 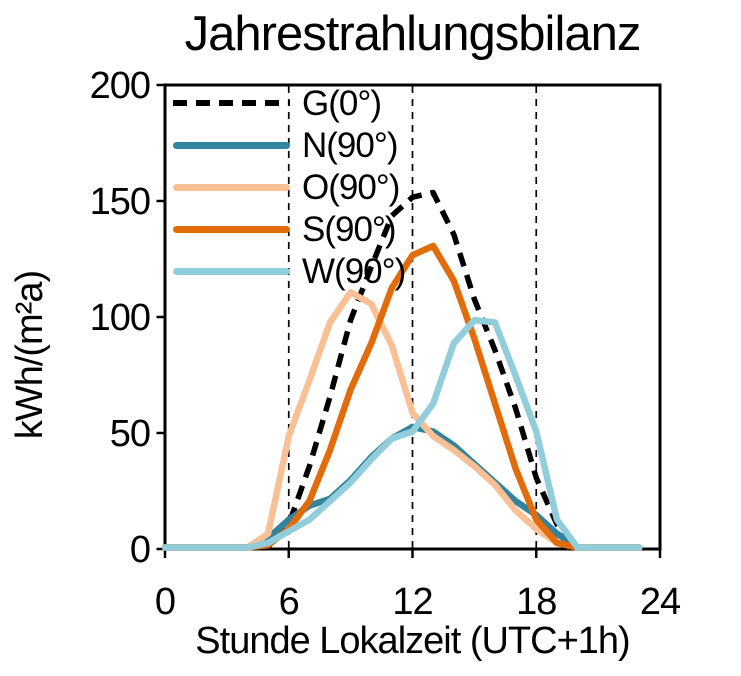 I want to click on y-tick-label-150: 150, so click(x=120, y=202).